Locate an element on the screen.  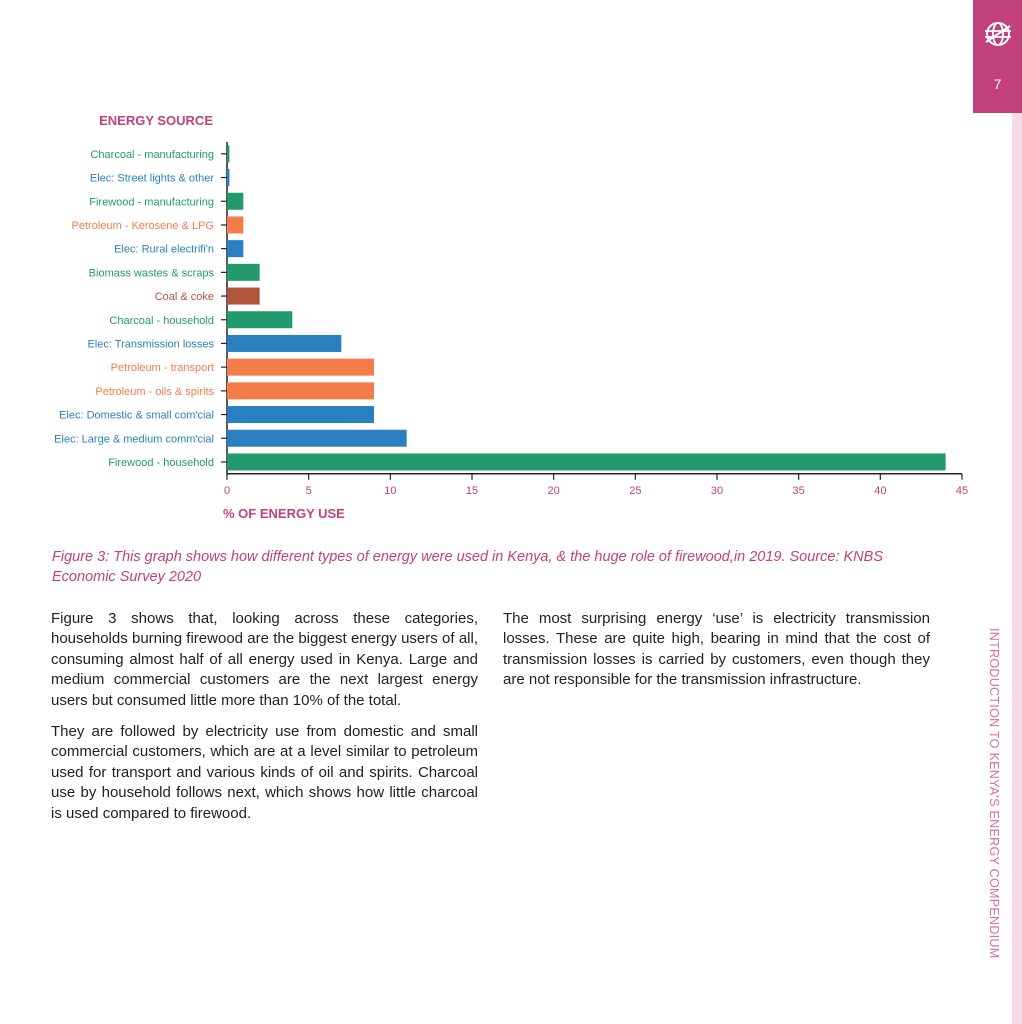
category-label: Elec: Rural electrifi'n is located at coordinates (164, 250).